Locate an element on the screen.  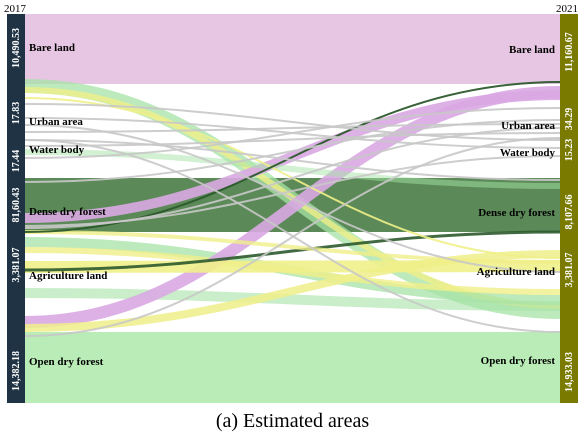
right-value-water: 15.23 is located at coordinates (569, 150).